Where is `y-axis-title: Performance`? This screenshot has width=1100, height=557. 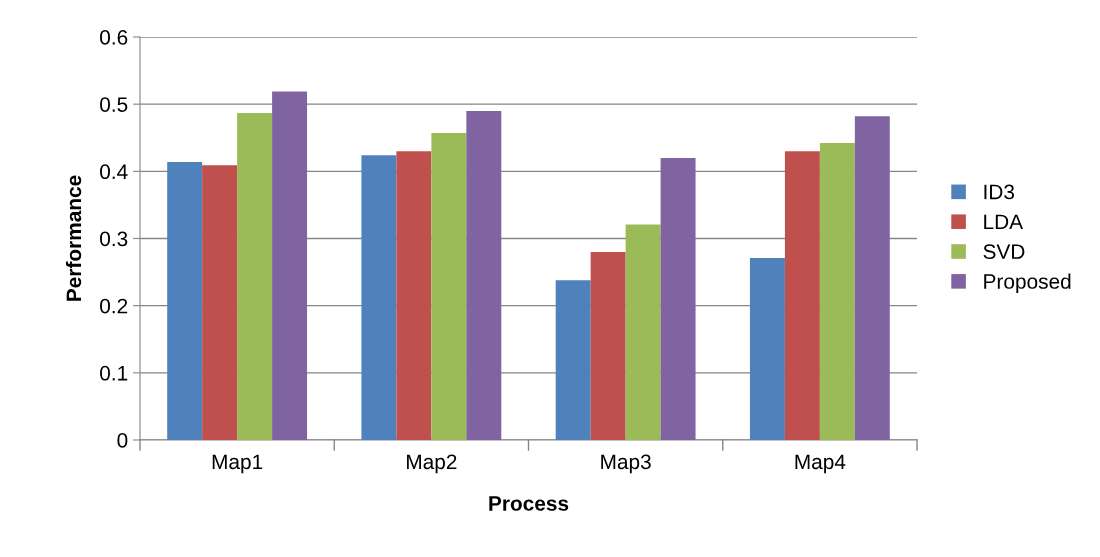 y-axis-title: Performance is located at coordinates (73, 238).